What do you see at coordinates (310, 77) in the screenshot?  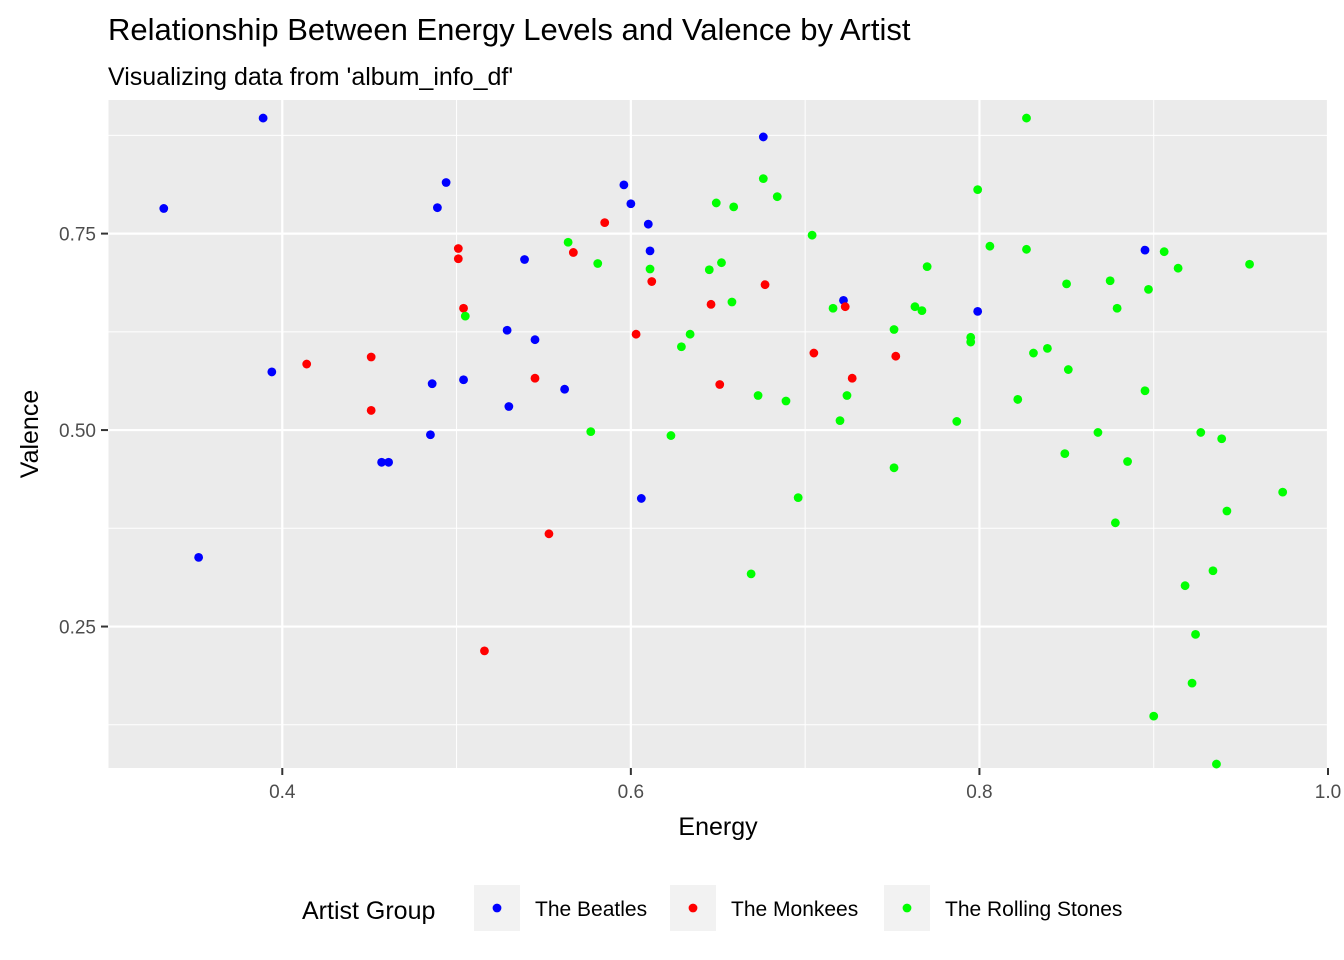 I see `chart-subtitle: Visualizing data from 'album_info_df'` at bounding box center [310, 77].